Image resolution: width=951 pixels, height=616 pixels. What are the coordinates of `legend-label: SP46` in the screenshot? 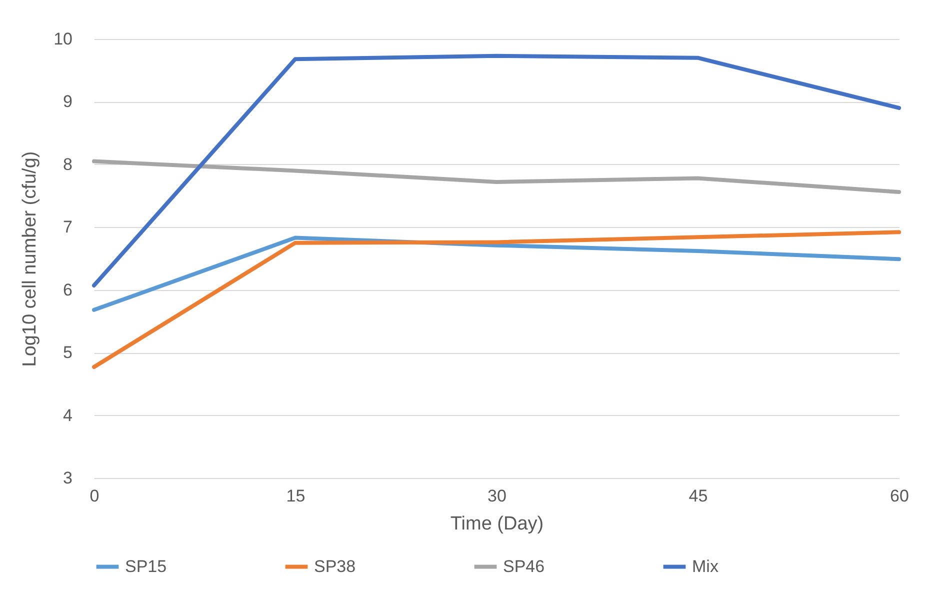 It's located at (524, 566).